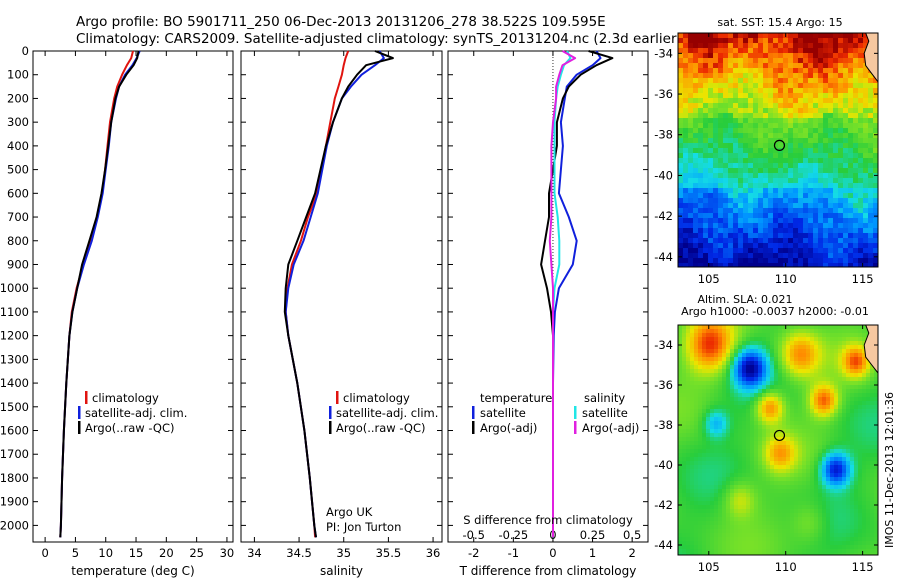  What do you see at coordinates (338, 294) in the screenshot?
I see `series-line-argo-raw-qc` at bounding box center [338, 294].